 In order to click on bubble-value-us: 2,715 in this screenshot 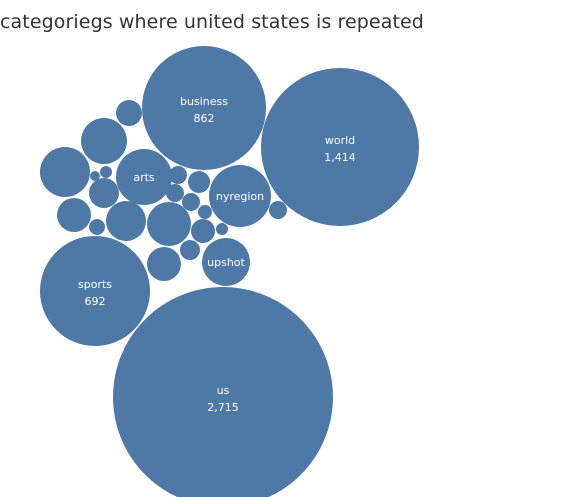, I will do `click(223, 407)`.